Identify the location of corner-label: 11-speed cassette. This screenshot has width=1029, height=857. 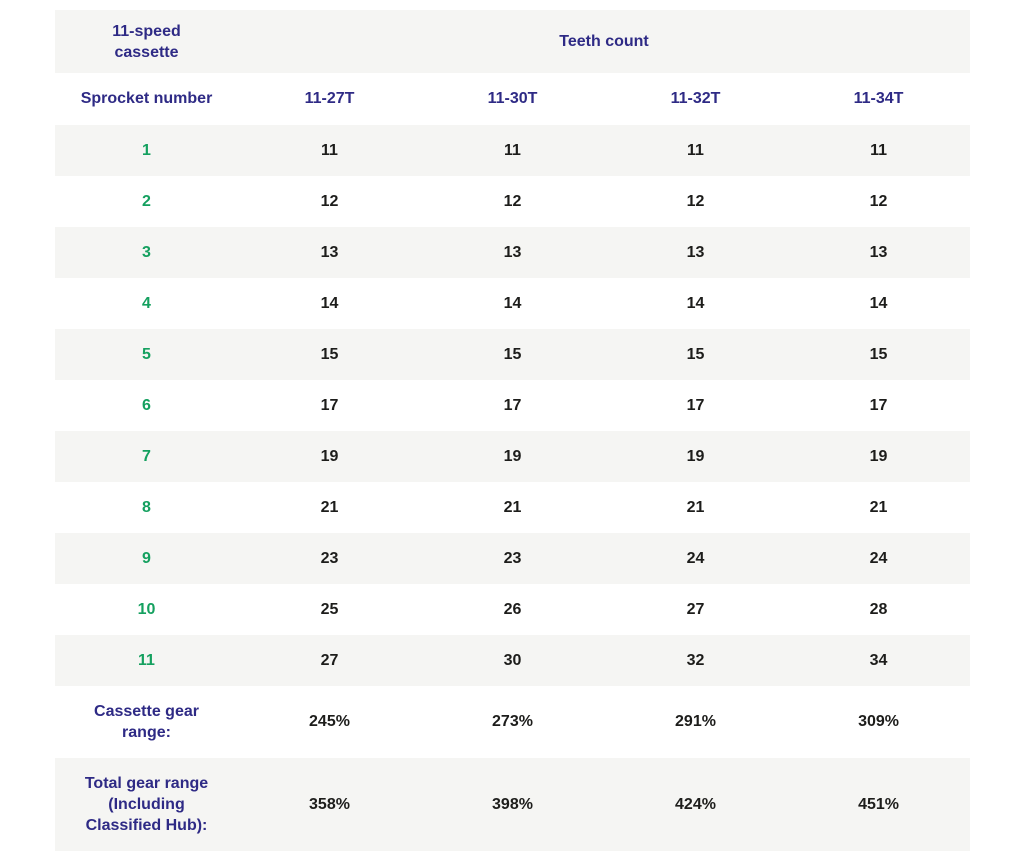
(146, 41).